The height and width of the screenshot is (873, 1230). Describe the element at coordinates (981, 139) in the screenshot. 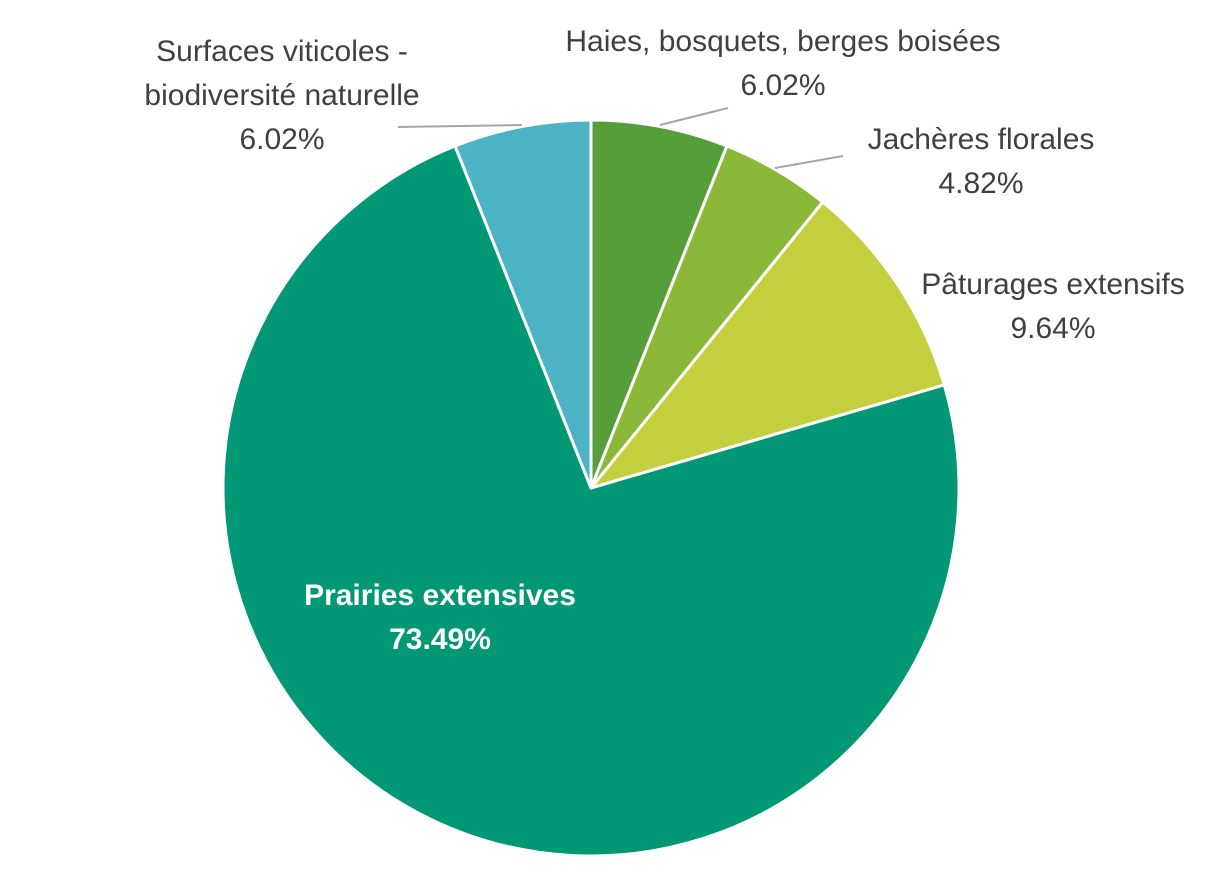

I see `category-label: Jachères florales` at that location.